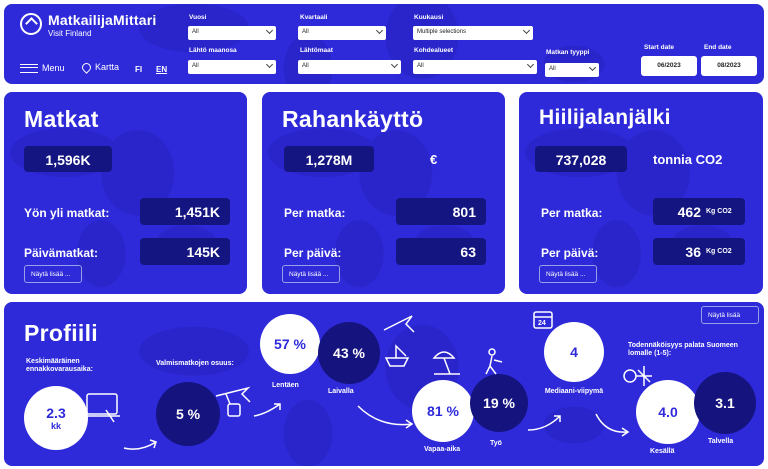  What do you see at coordinates (659, 47) in the screenshot?
I see `start-date-label: Start date` at bounding box center [659, 47].